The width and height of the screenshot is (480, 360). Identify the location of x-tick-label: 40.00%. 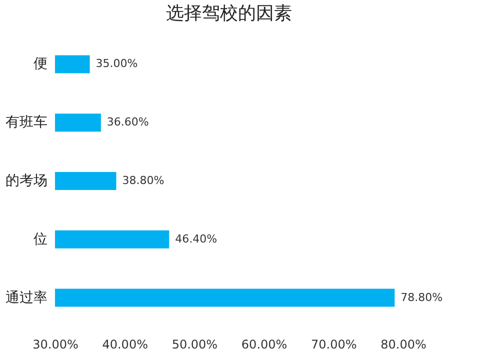
(125, 345).